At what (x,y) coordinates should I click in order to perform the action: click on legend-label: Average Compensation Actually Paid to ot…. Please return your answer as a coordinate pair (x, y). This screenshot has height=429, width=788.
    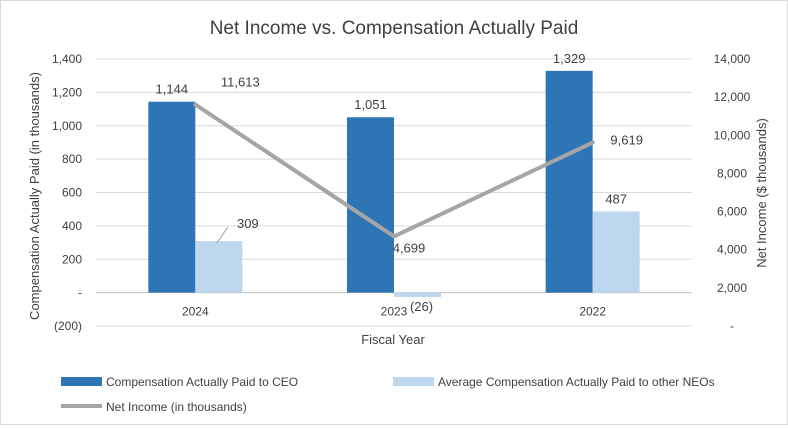
    Looking at the image, I should click on (576, 382).